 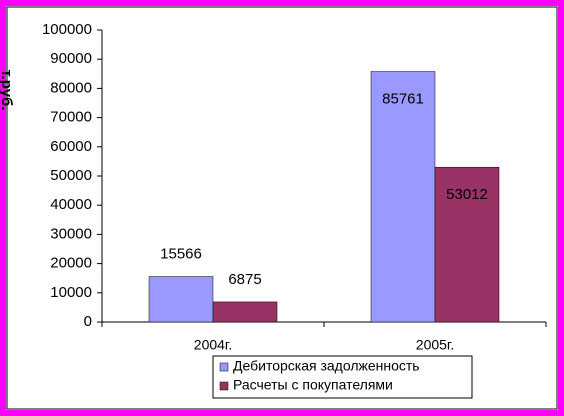 I want to click on y-tick-label: 100000, so click(x=67, y=29).